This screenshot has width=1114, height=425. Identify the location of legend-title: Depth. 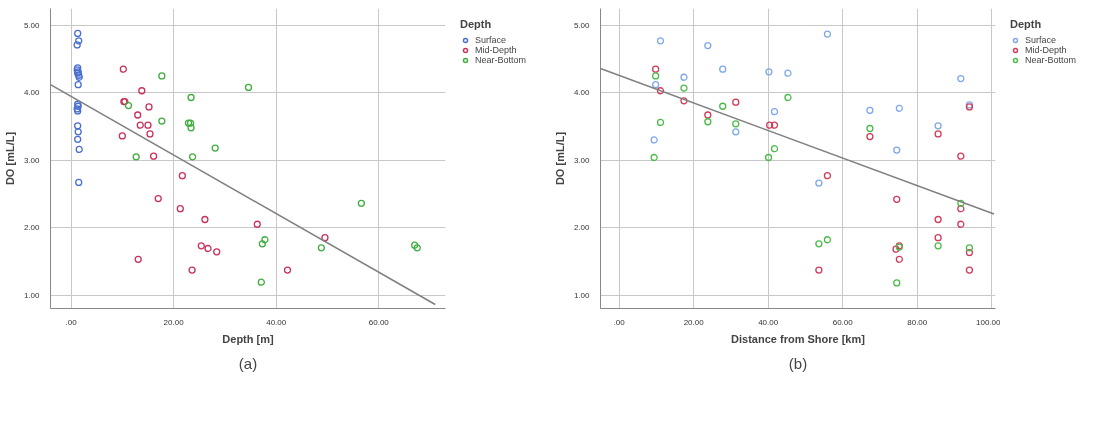
(476, 24).